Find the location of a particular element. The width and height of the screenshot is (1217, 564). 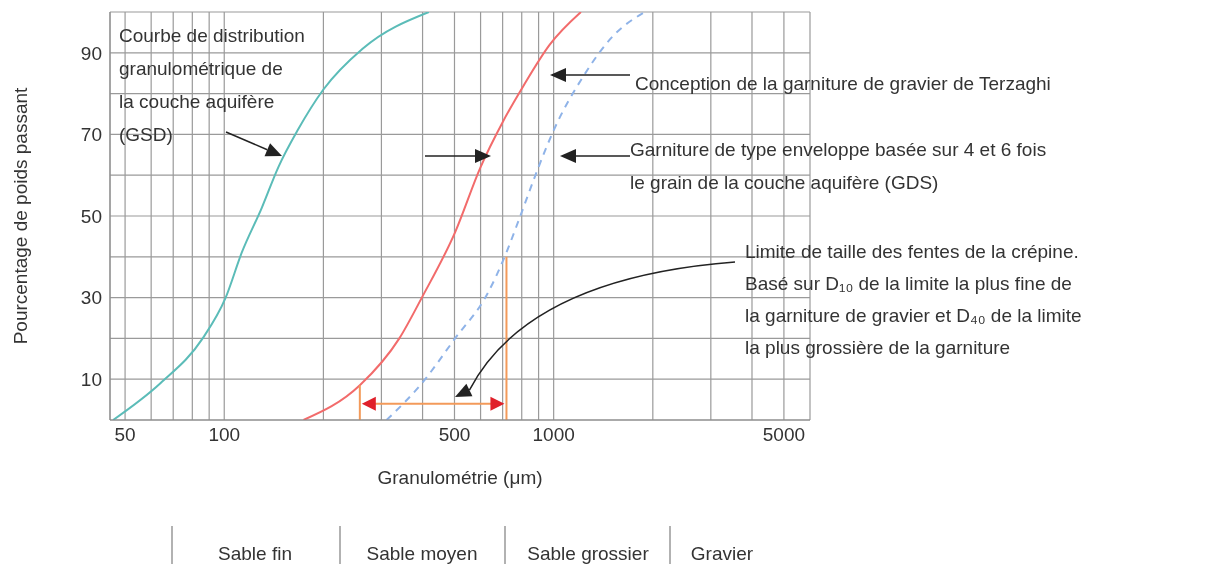

x-tick-label: 1000 is located at coordinates (553, 435).